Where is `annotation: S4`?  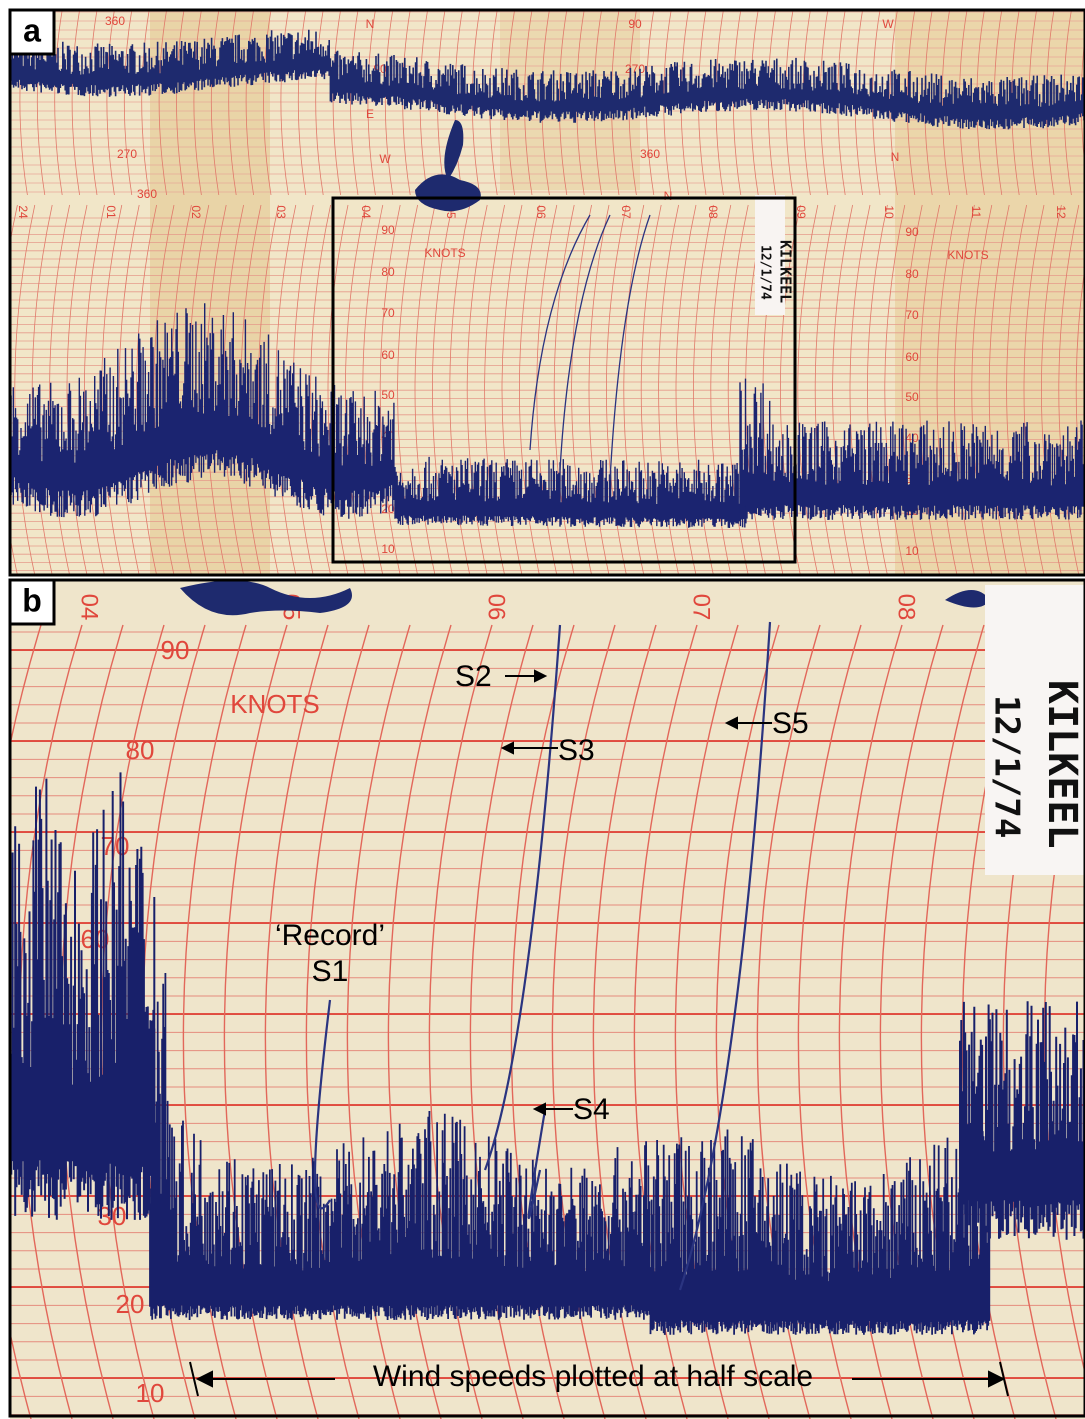 annotation: S4 is located at coordinates (591, 1109).